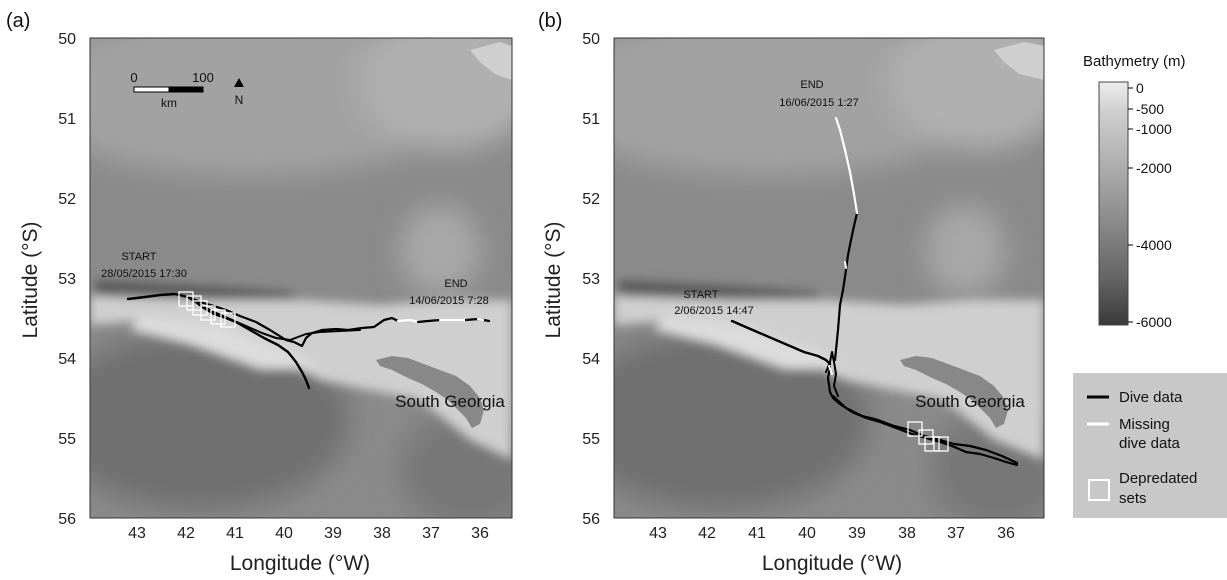 This screenshot has width=1227, height=580. I want to click on panel-a-place-label: South Georgia, so click(450, 401).